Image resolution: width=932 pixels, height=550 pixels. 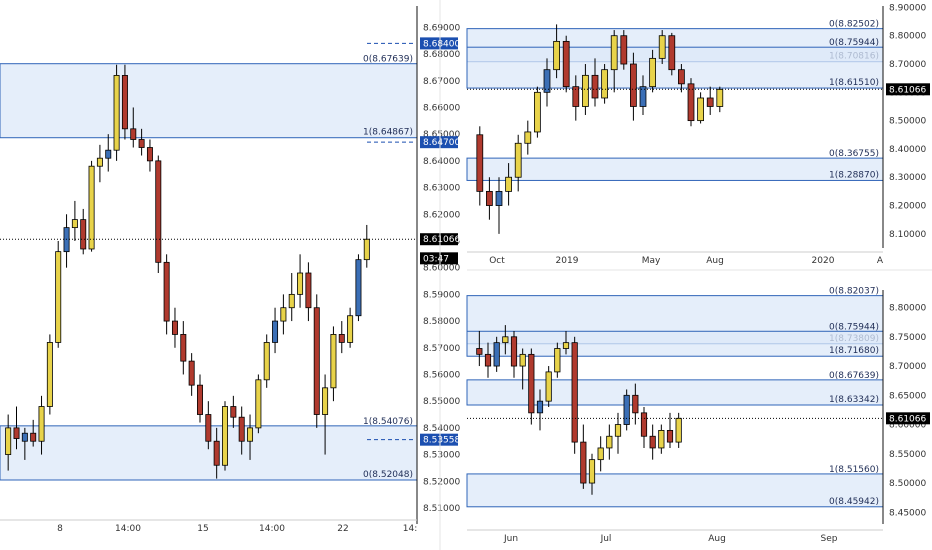 I want to click on x-tick-0-3: 14:00, so click(x=272, y=529).